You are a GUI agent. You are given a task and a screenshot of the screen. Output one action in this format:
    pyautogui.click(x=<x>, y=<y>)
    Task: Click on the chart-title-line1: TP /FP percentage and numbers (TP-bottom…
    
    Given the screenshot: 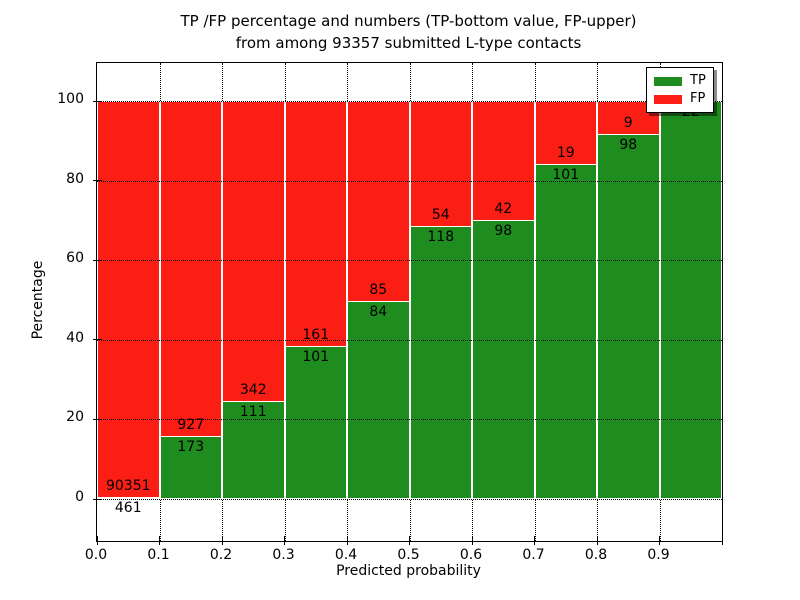 What is the action you would take?
    pyautogui.click(x=408, y=21)
    